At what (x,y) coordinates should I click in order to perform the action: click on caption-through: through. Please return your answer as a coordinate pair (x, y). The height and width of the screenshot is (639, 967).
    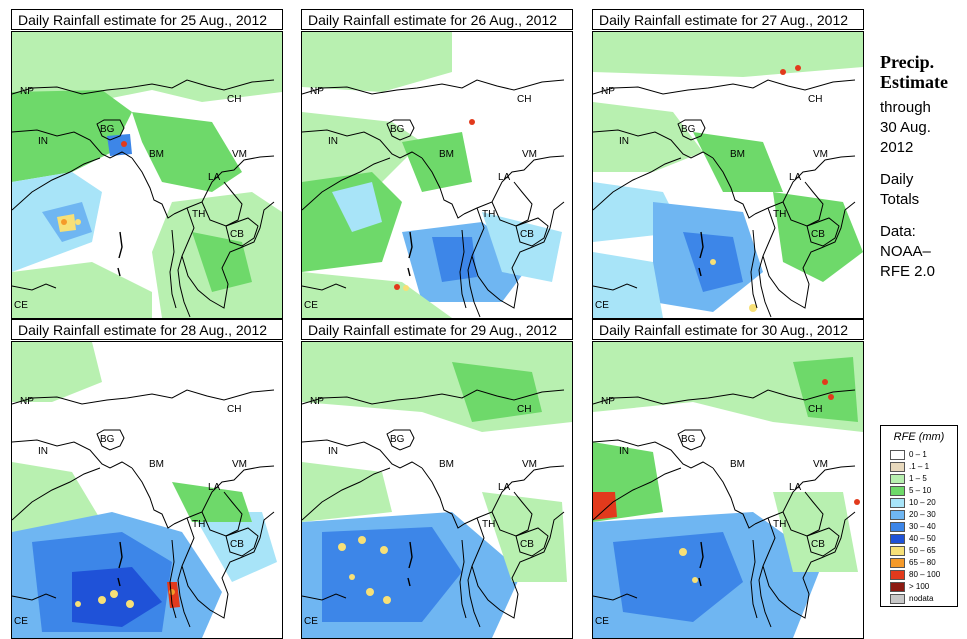
    Looking at the image, I should click on (905, 107).